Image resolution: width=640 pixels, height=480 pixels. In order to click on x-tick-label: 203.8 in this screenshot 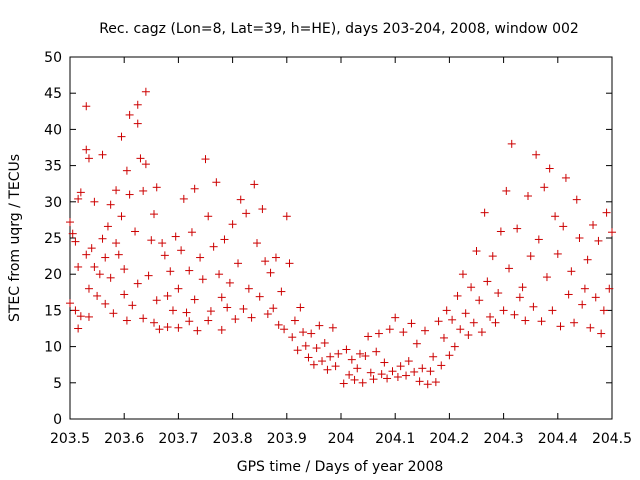, I will do `click(233, 439)`.